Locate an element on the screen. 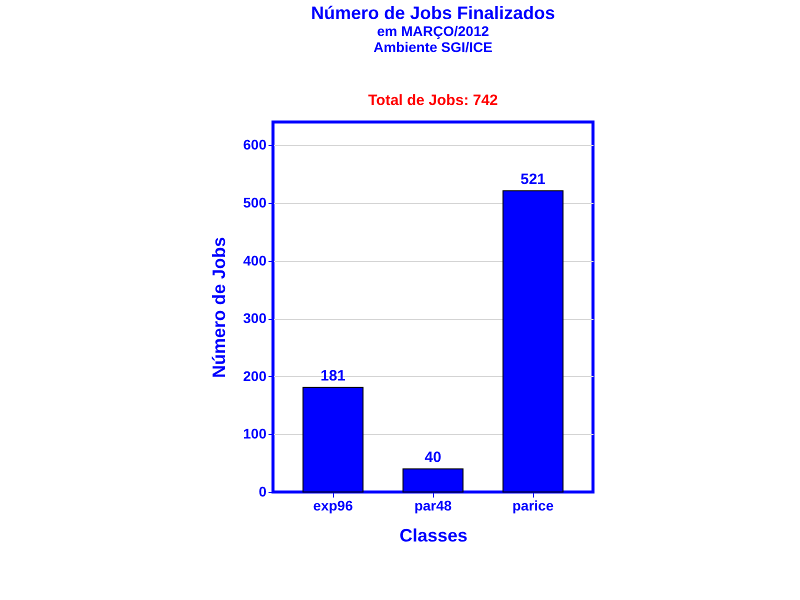 The width and height of the screenshot is (800, 600). text: Total de Jobs: 742 is located at coordinates (433, 100).